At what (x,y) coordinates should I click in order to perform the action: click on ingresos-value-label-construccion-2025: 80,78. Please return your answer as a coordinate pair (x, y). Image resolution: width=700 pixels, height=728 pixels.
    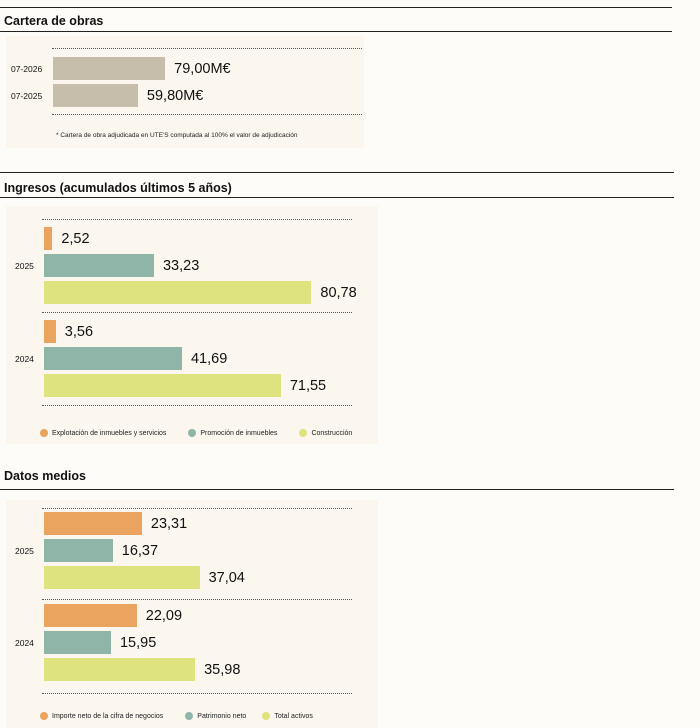
    Looking at the image, I should click on (338, 292).